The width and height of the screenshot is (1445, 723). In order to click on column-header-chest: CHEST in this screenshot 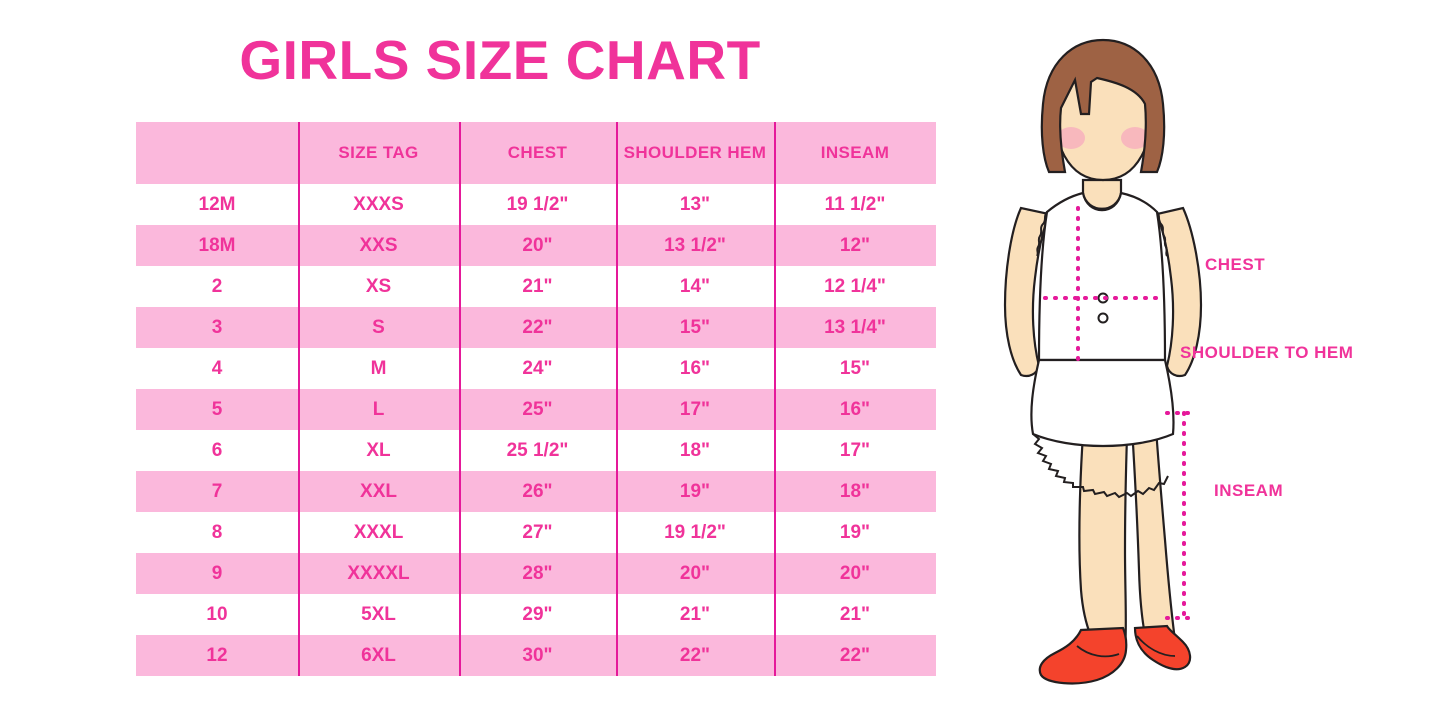, I will do `click(537, 153)`.